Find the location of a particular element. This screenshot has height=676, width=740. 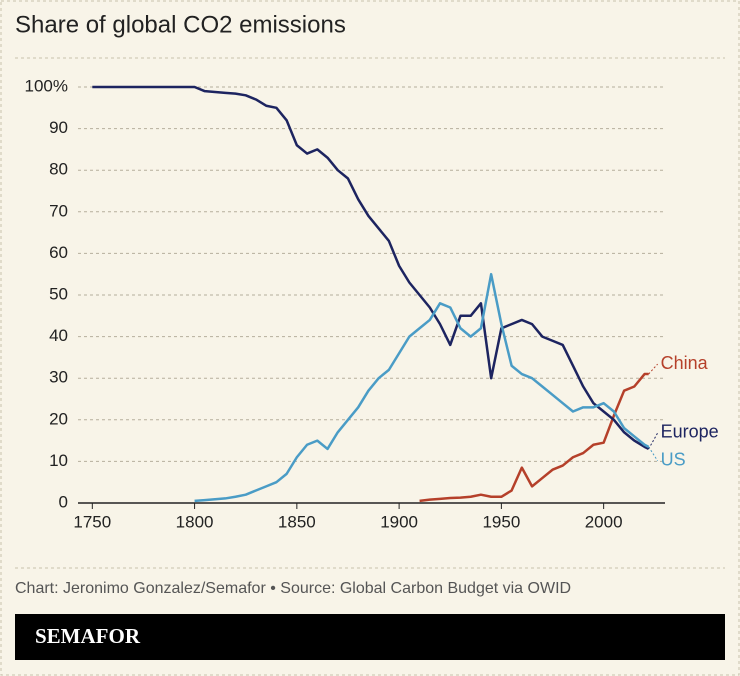

series-label: China is located at coordinates (685, 363).